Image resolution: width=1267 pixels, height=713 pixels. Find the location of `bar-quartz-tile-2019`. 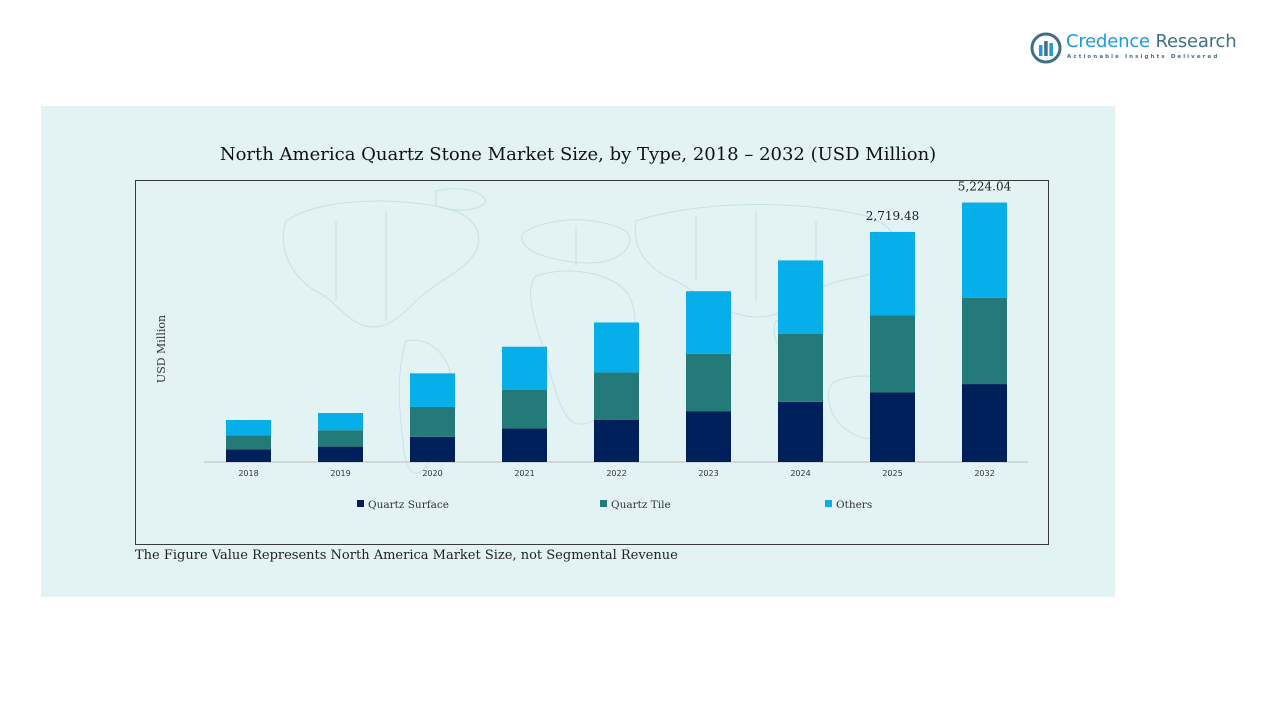

bar-quartz-tile-2019 is located at coordinates (340, 438).